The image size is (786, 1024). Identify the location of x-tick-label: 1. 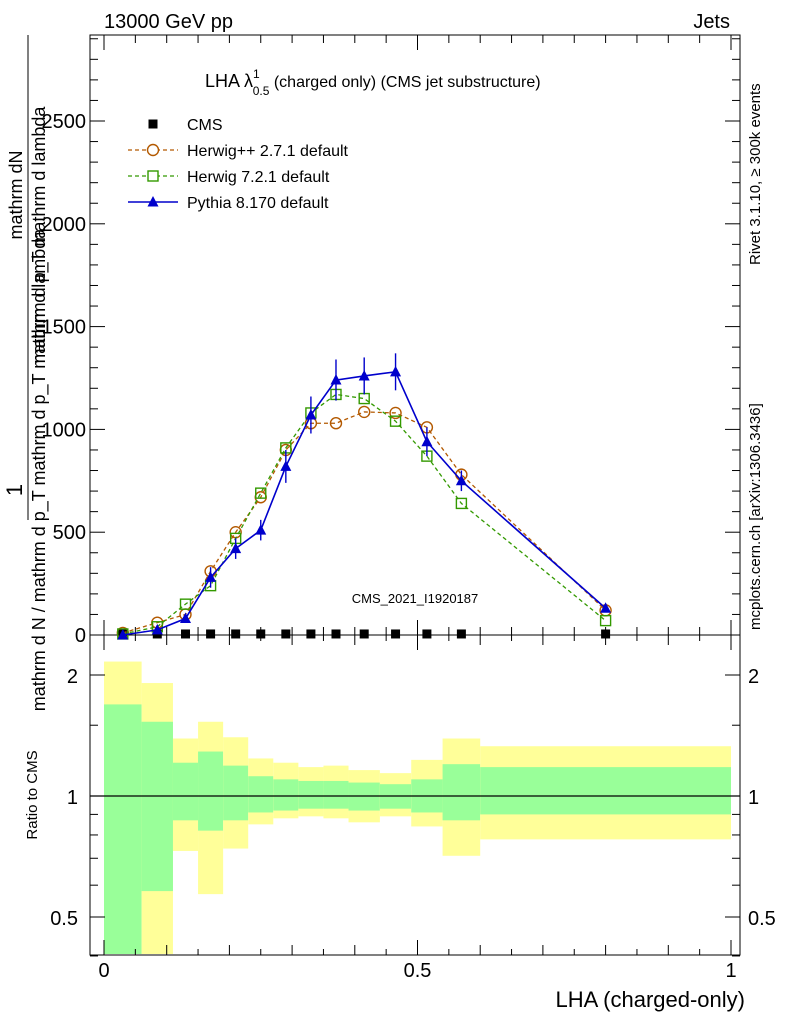
(730, 971).